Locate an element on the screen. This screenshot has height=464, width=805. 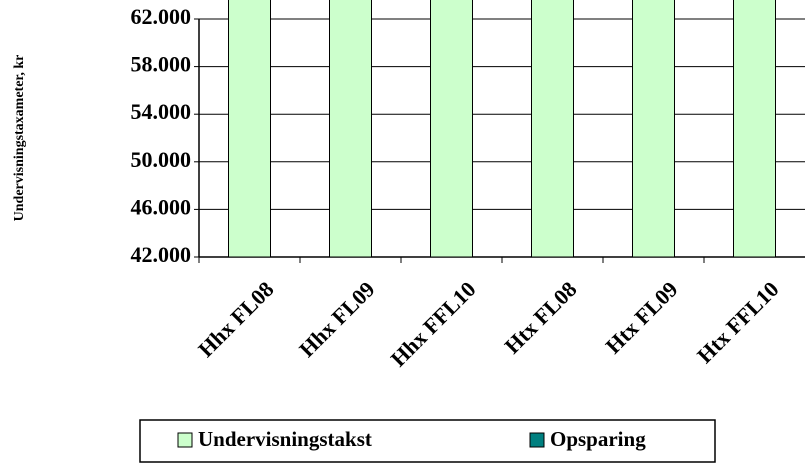
y-tick-label: 50.000 is located at coordinates (161, 159).